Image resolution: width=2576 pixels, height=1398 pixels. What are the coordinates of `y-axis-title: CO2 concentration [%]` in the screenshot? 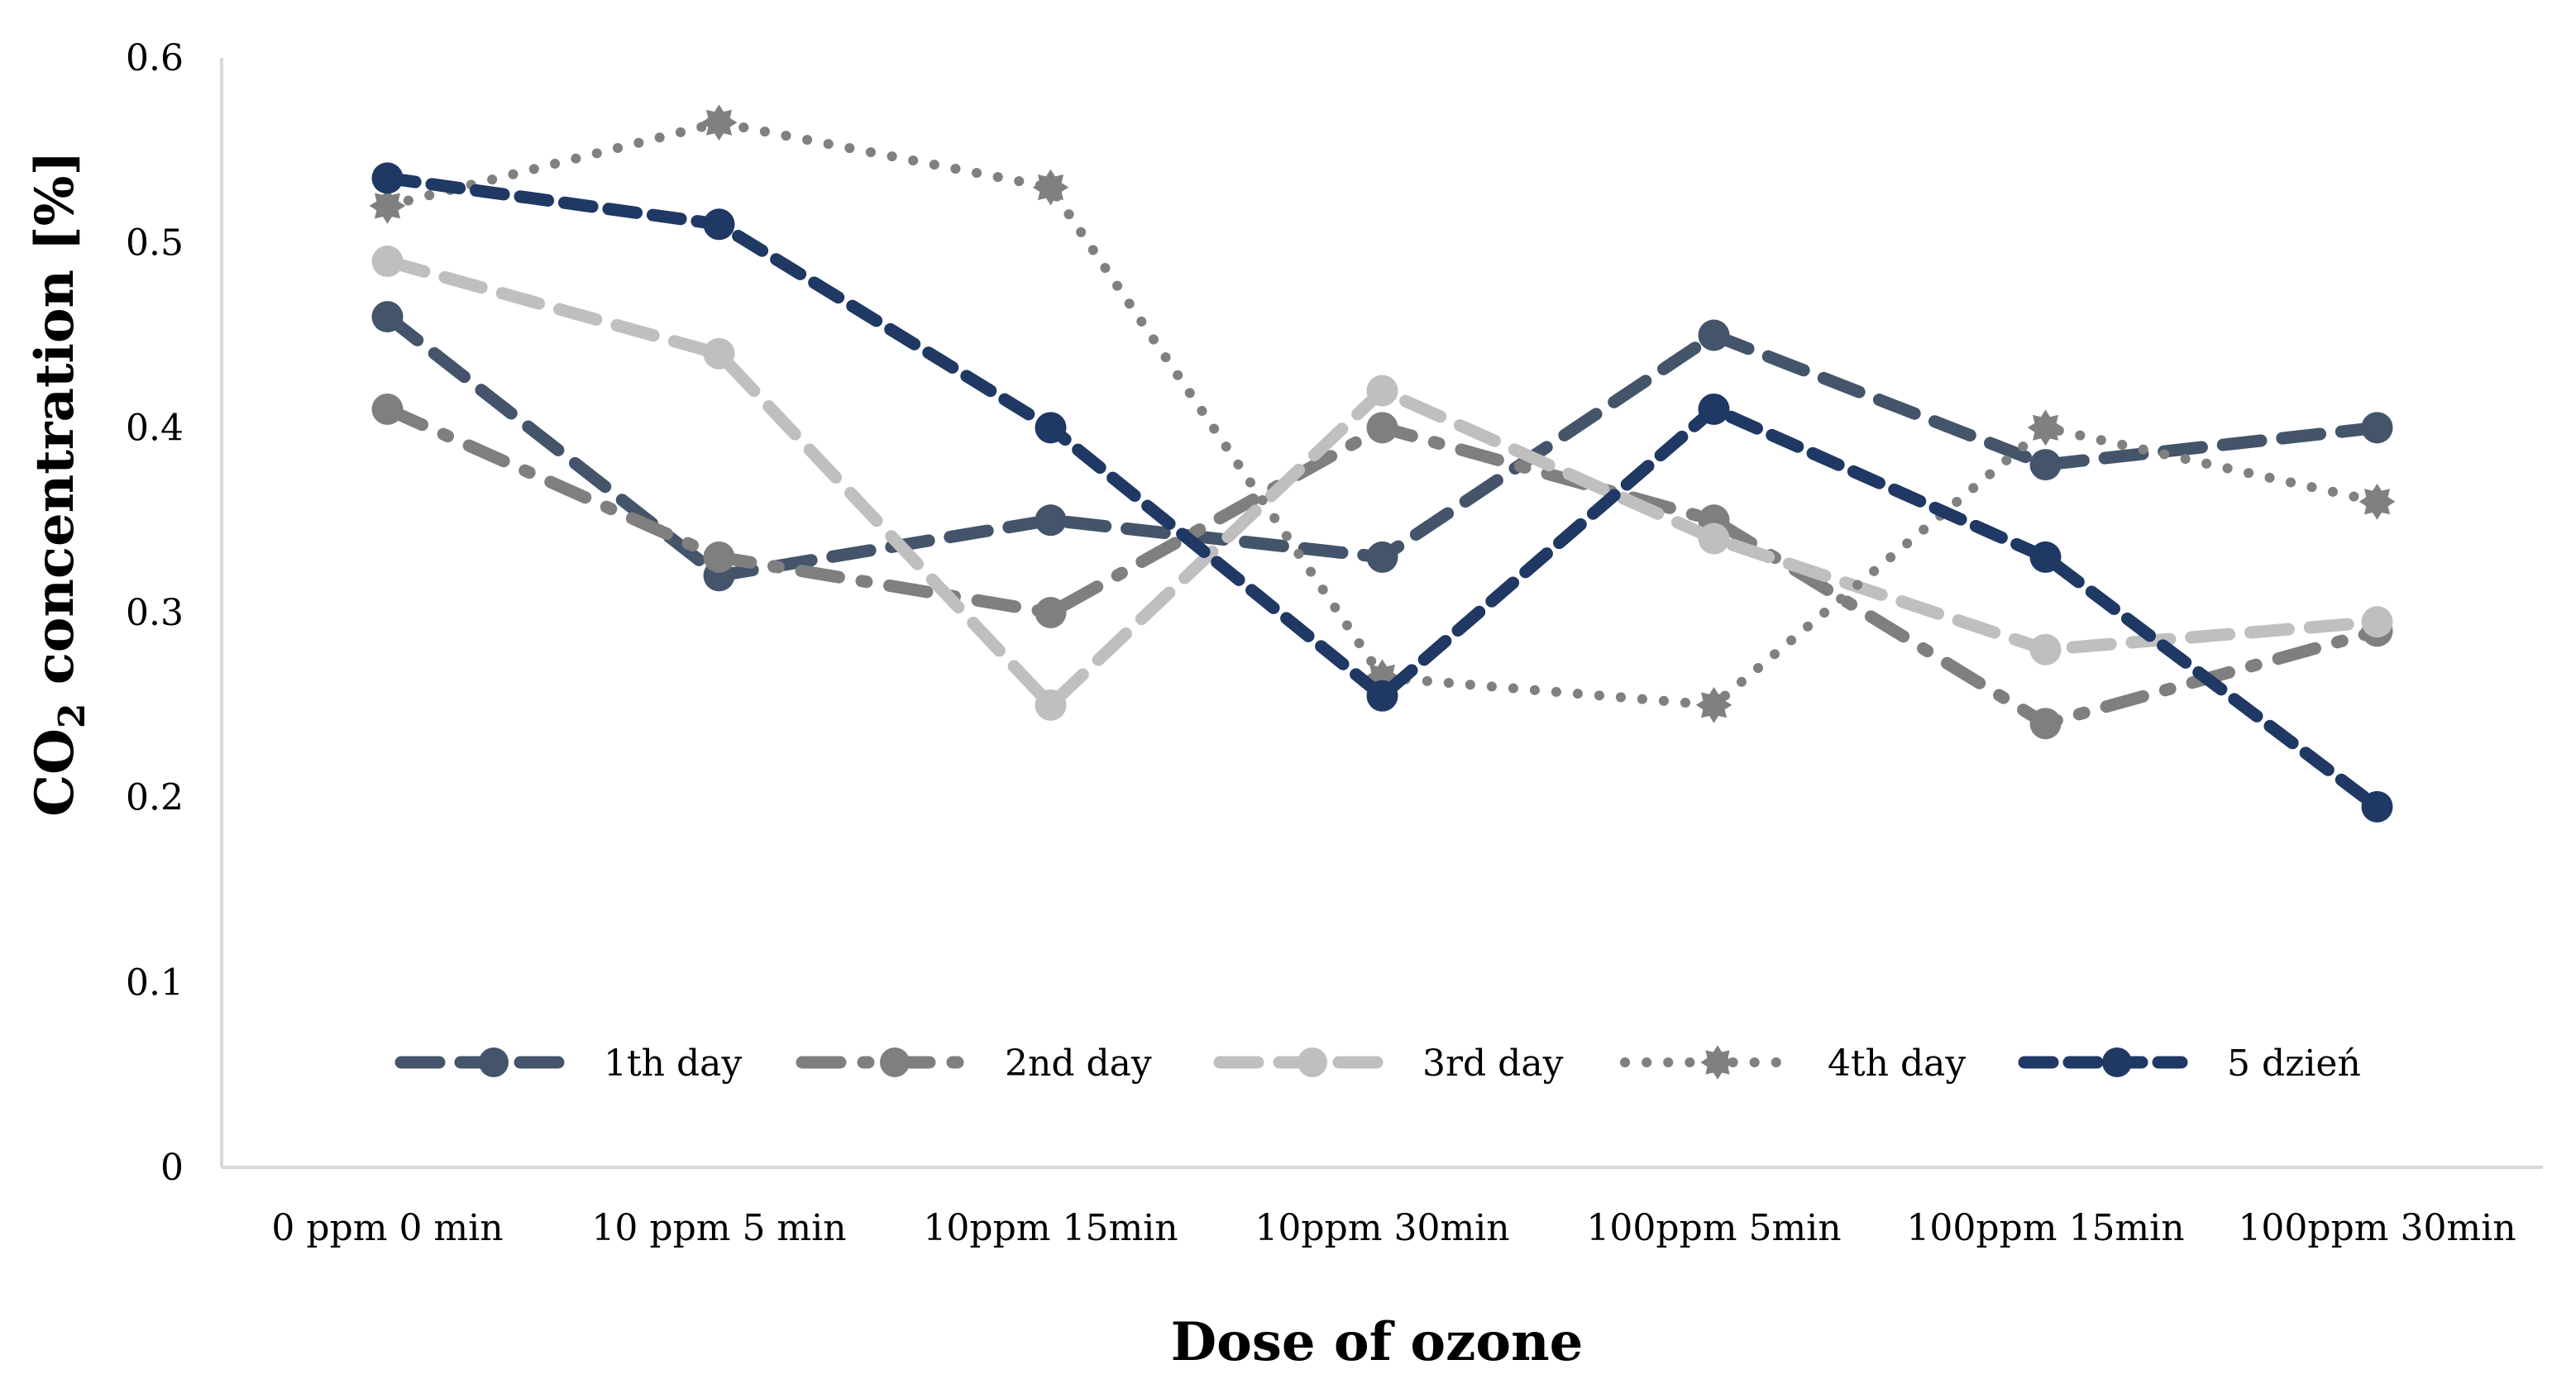 It's located at (58, 483).